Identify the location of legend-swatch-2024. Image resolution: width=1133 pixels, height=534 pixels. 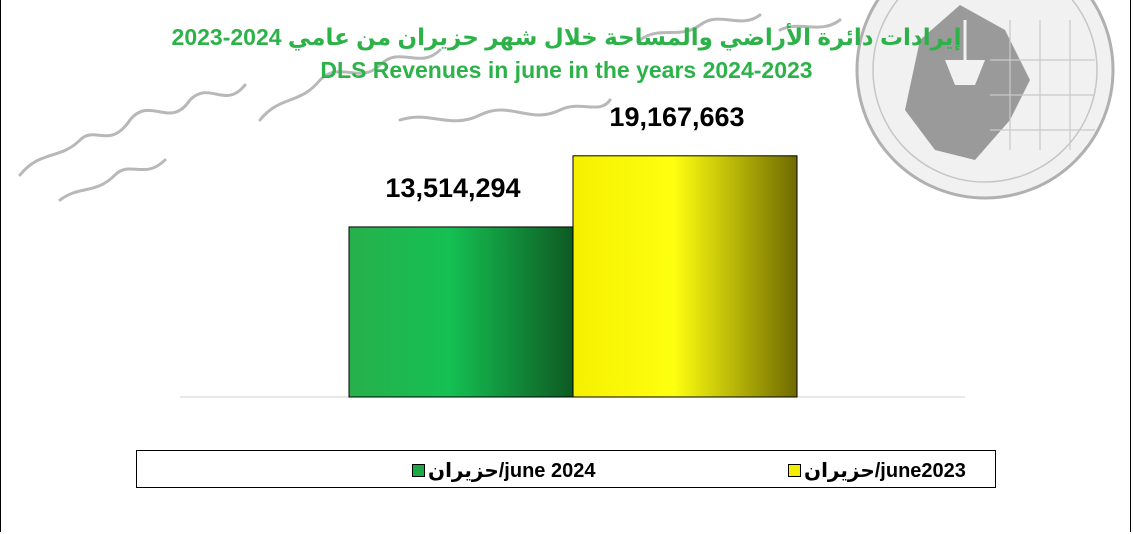
(418, 470).